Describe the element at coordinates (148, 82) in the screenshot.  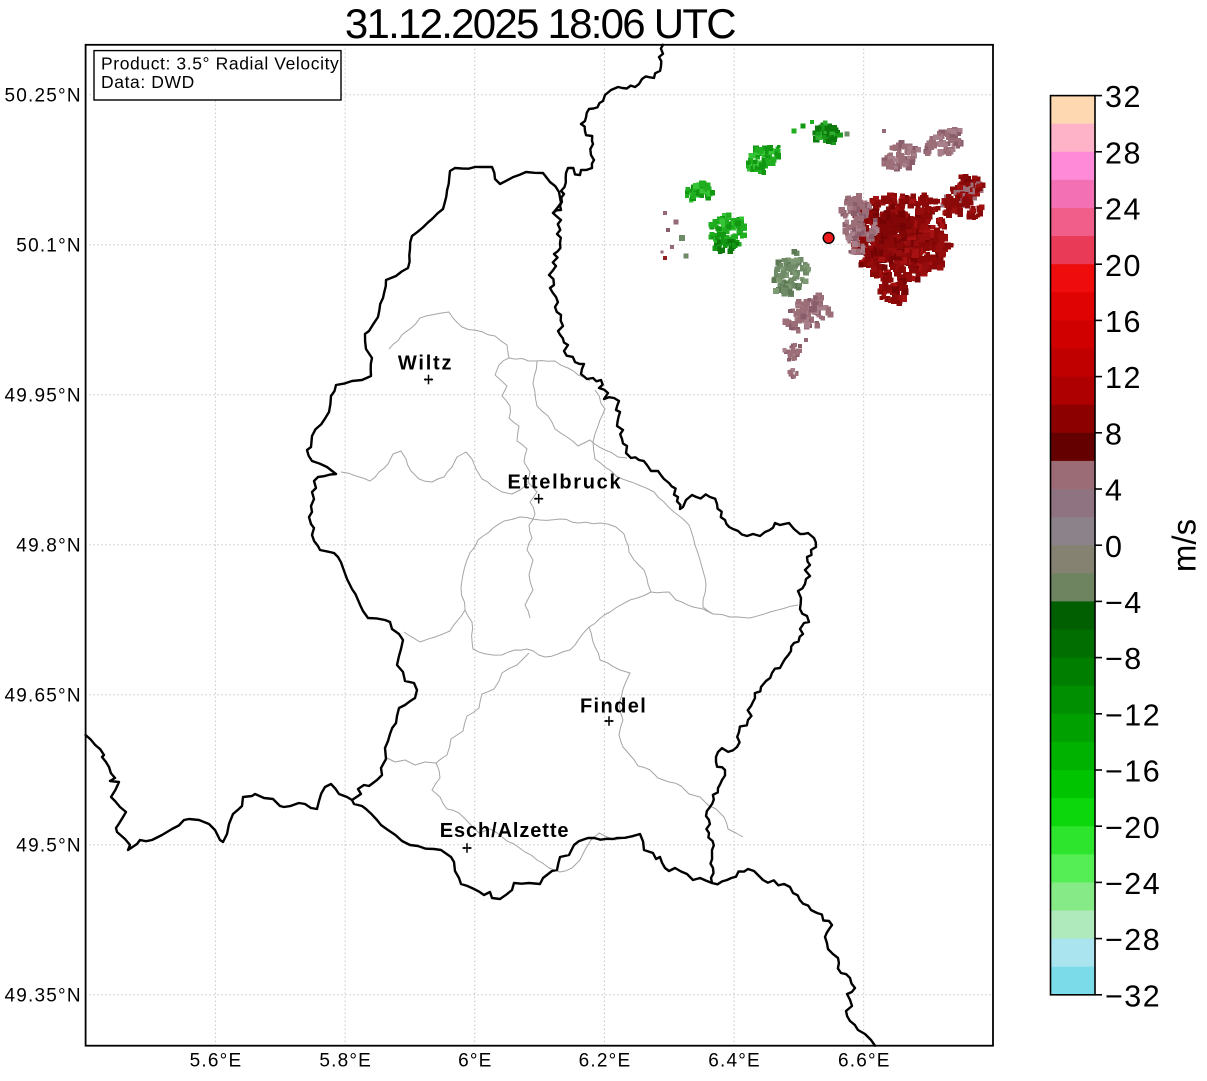
I see `svg-text: Data: DWD` at that location.